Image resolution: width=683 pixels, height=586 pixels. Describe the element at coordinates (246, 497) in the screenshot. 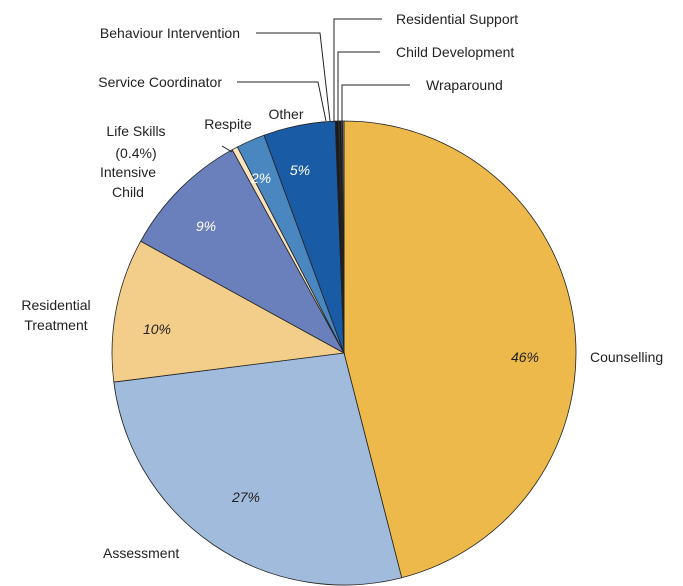

I see `value-label: 27%` at that location.